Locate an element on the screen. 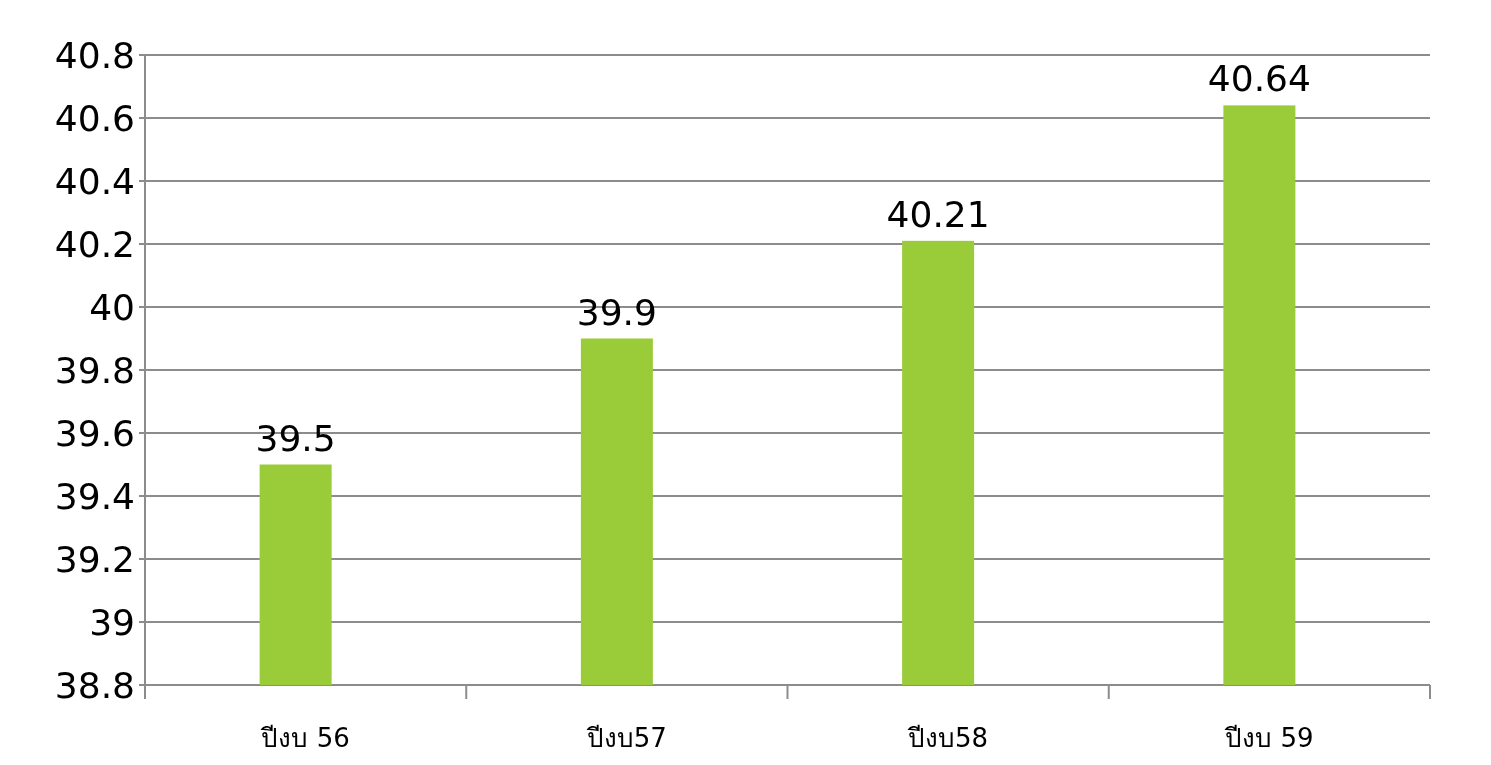 The height and width of the screenshot is (765, 1491). y-tick-label: 40.2 is located at coordinates (94, 244).